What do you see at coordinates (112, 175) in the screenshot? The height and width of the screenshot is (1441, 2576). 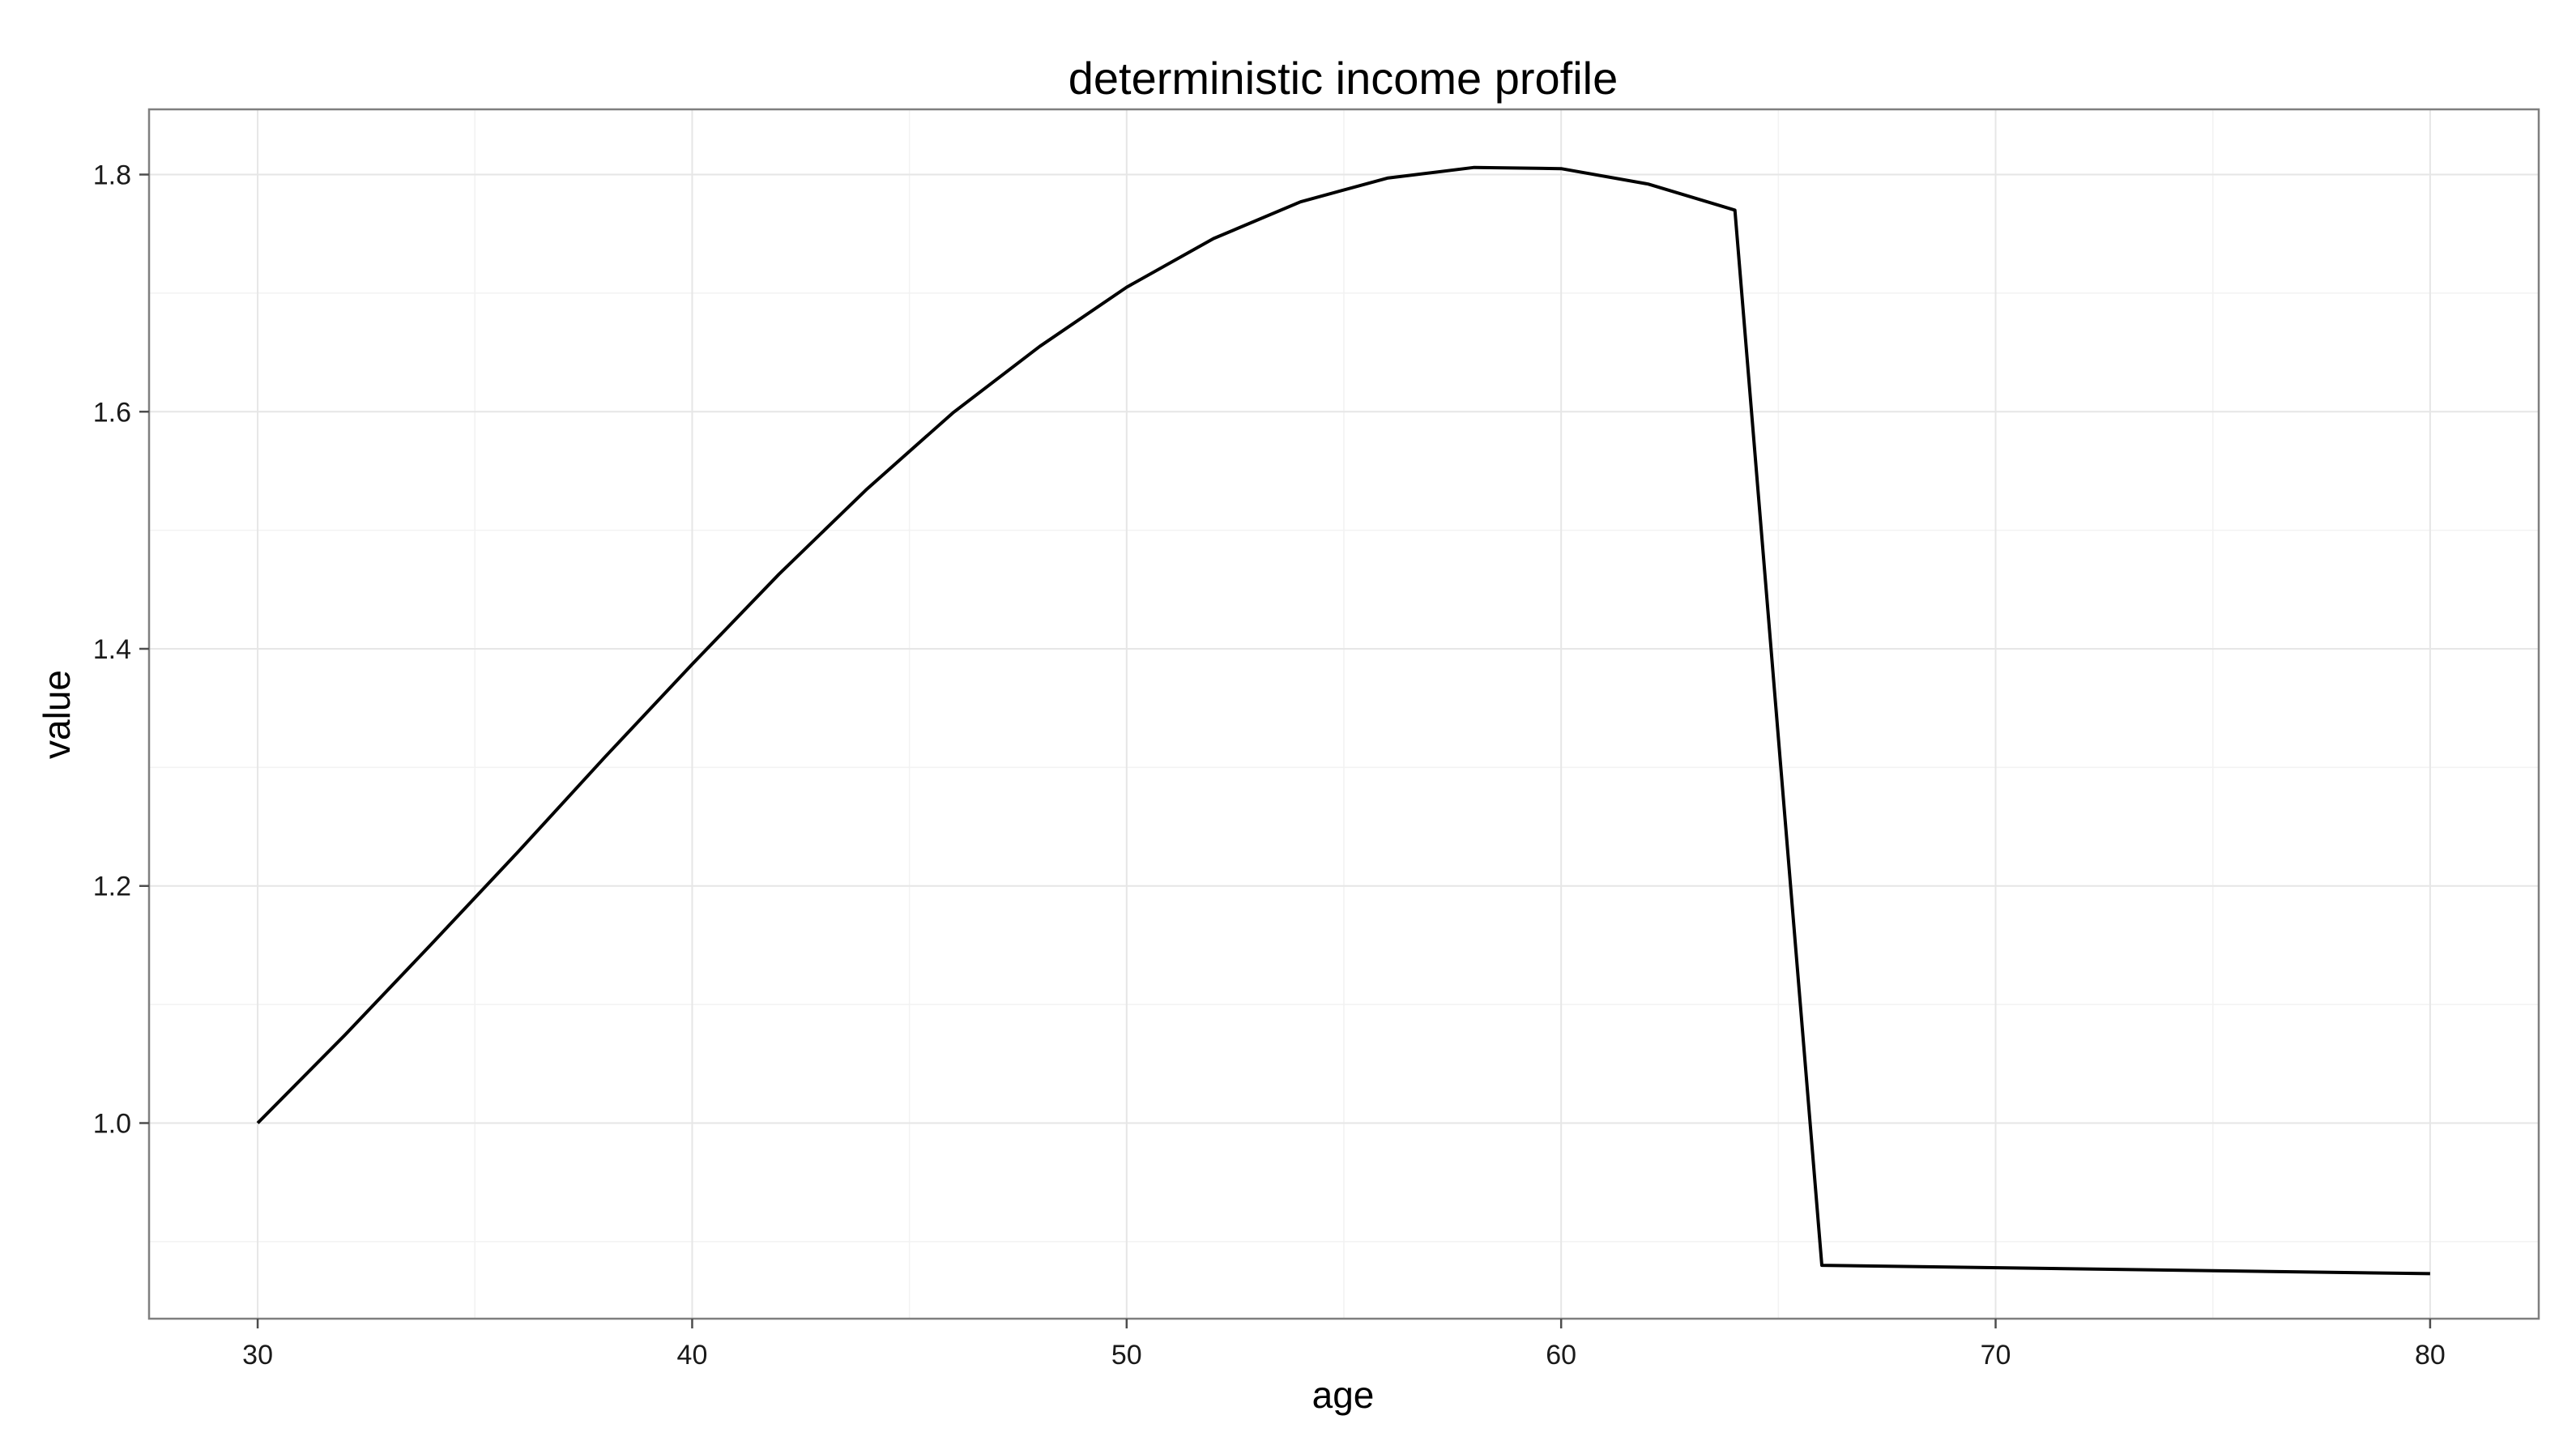 I see `y-tick-label: 1.8` at bounding box center [112, 175].